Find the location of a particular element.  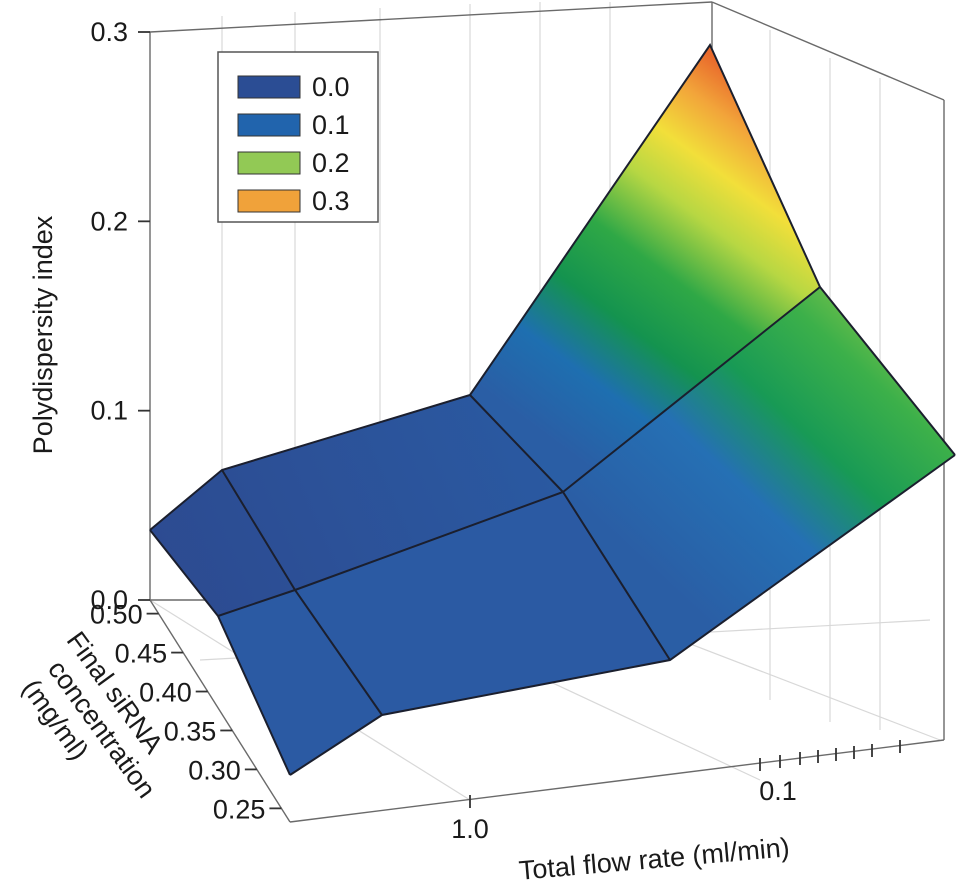

concentration-tick-label: 0.30 is located at coordinates (214, 770).